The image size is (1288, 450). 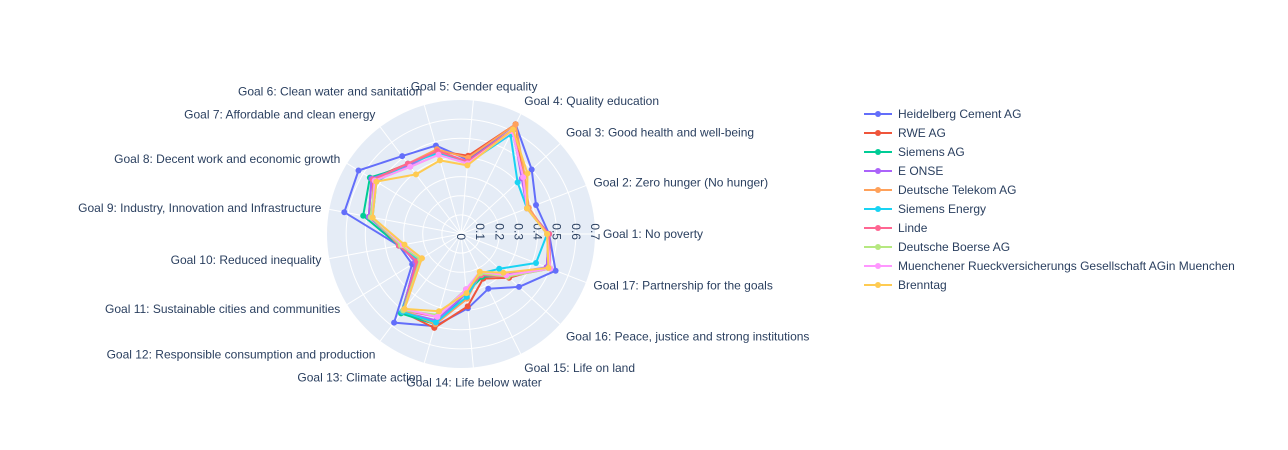 I want to click on legend-label: Deutsche Boerse AG, so click(x=954, y=247).